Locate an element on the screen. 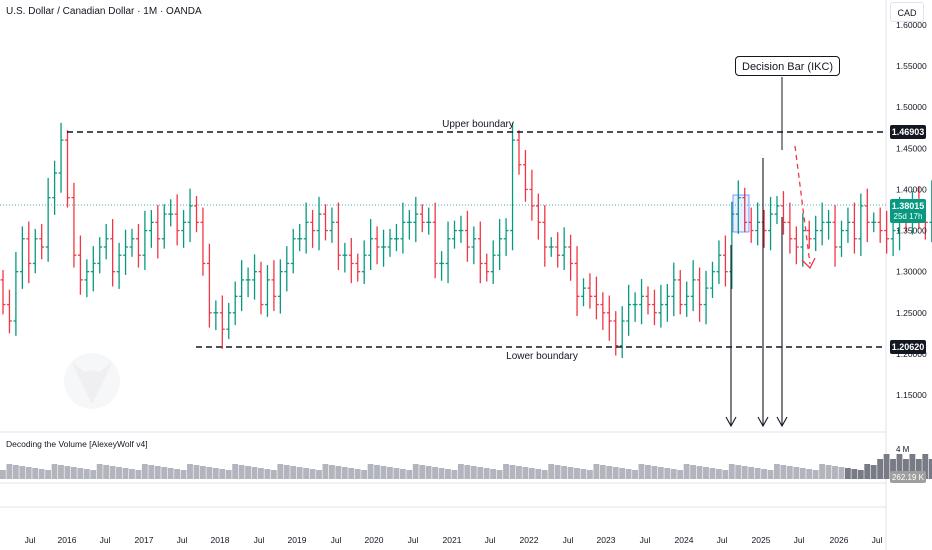 This screenshot has width=932, height=550. y-tick-label: 1.55000 is located at coordinates (911, 66).